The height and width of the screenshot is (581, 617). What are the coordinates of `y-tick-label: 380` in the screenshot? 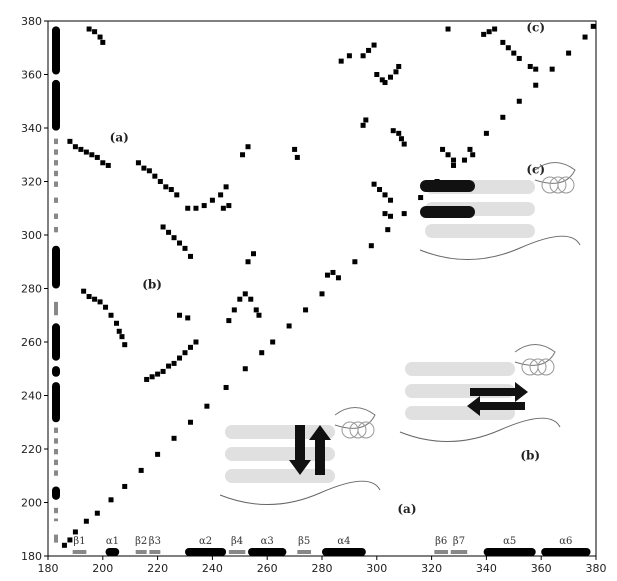 It's located at (31, 21).